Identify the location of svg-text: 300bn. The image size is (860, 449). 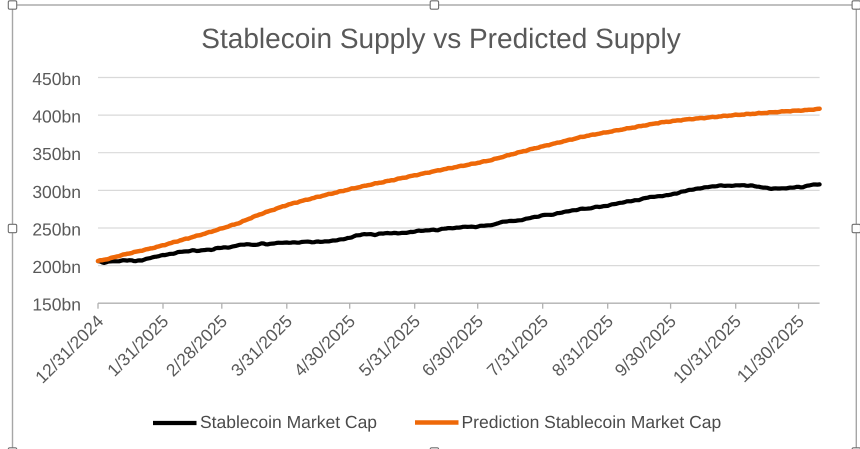
(56, 192).